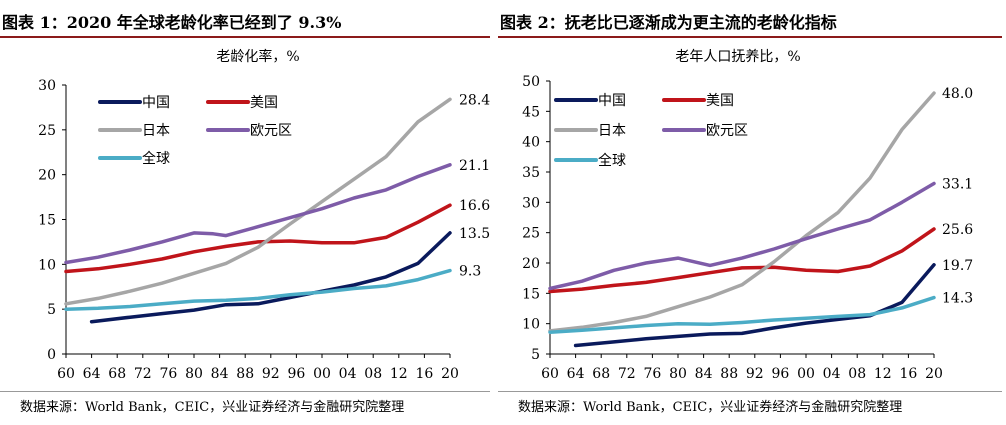 This screenshot has width=1006, height=425. What do you see at coordinates (531, 143) in the screenshot?
I see `y-tick-label: 40` at bounding box center [531, 143].